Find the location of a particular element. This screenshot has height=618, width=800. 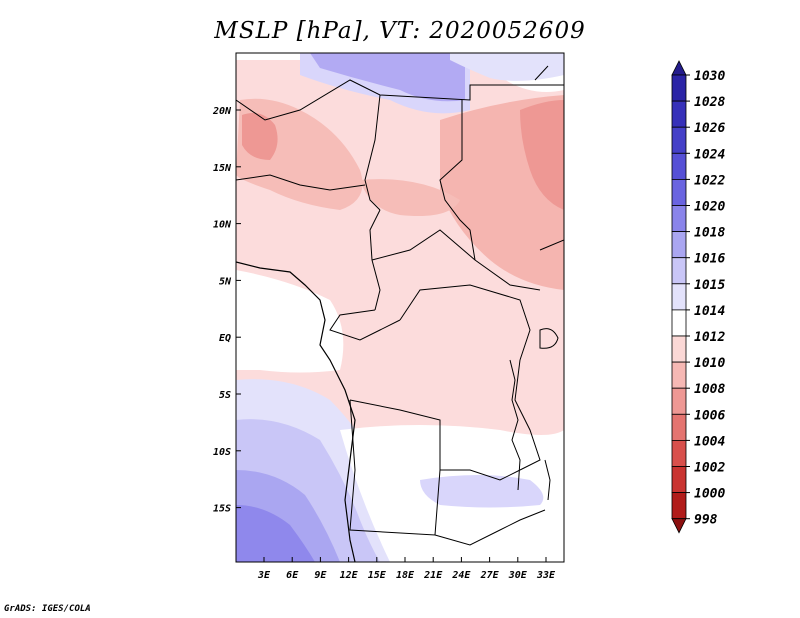

lon-label: 12E is located at coordinates (349, 575).